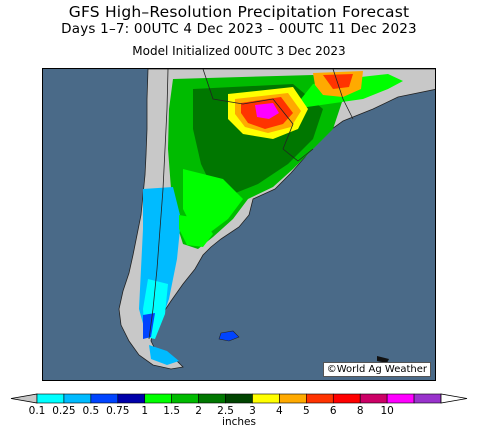  Describe the element at coordinates (306, 411) in the screenshot. I see `legend-tick-label: 5` at that location.